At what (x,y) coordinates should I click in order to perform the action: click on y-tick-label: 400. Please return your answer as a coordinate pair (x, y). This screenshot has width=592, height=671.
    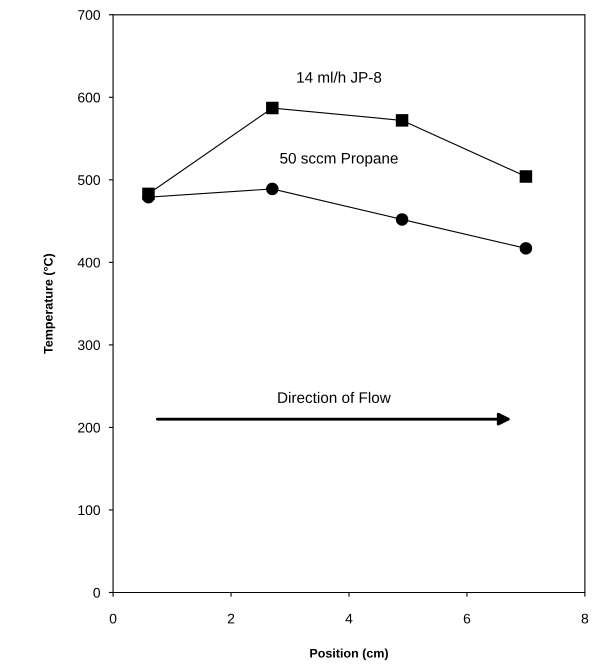
    Looking at the image, I should click on (89, 263).